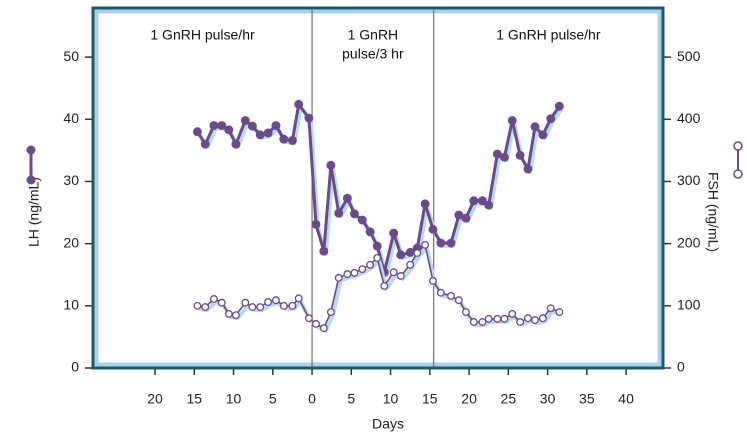  What do you see at coordinates (373, 54) in the screenshot?
I see `annotation: pulse/3 hr` at bounding box center [373, 54].